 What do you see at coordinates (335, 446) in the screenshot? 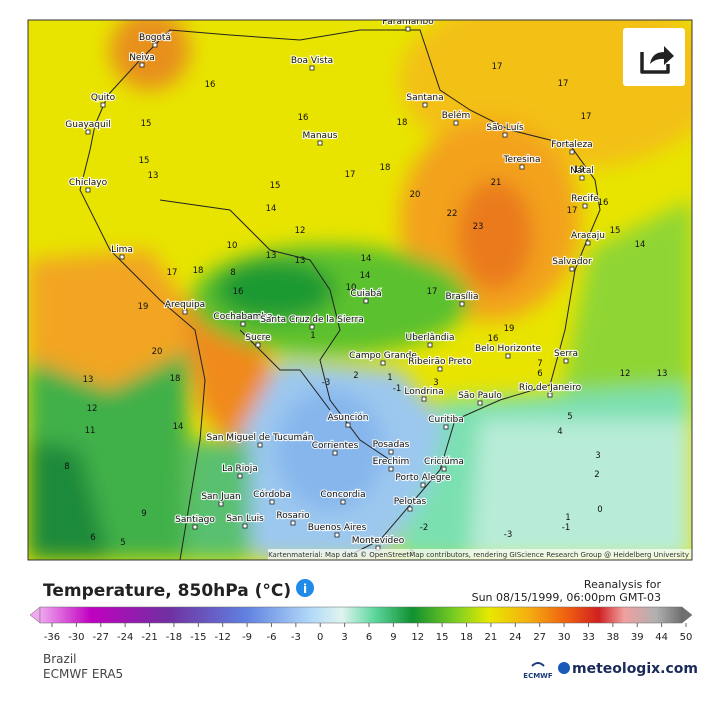
I see `city-label: Corrientes` at bounding box center [335, 446].